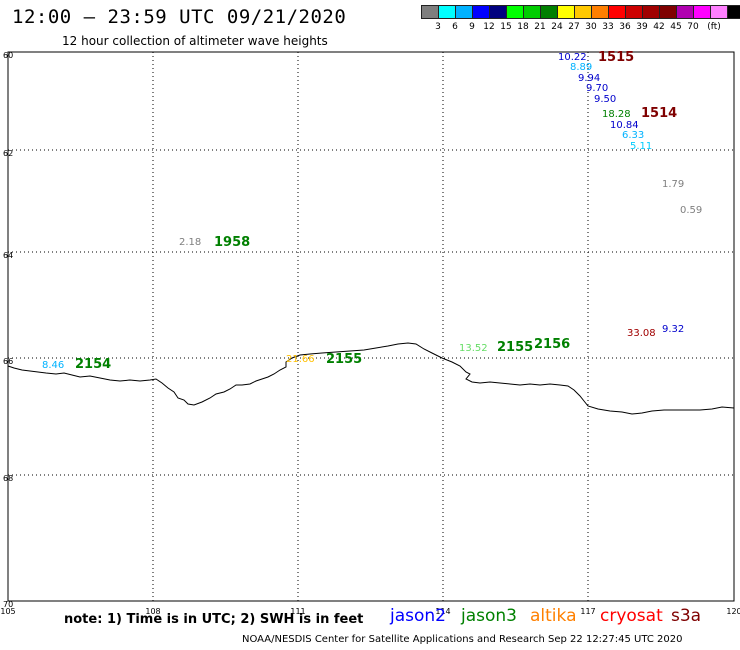 This screenshot has width=740, height=650. I want to click on latitude-label: 62, so click(8, 153).